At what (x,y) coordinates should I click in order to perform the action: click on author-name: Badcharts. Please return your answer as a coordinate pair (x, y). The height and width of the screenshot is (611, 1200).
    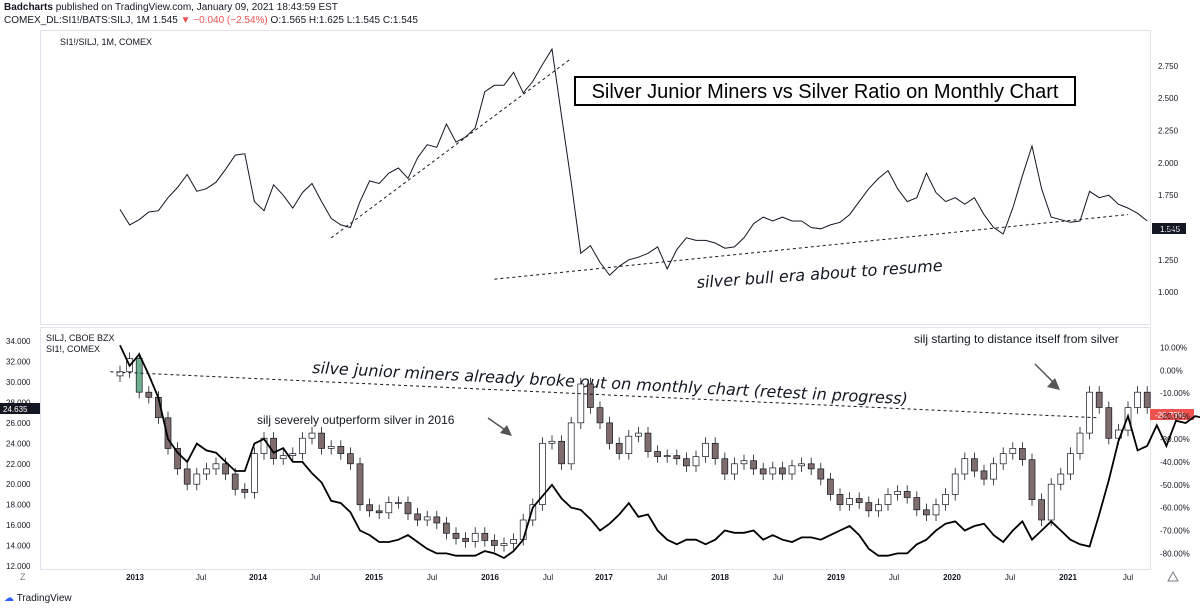
    Looking at the image, I should click on (28, 7).